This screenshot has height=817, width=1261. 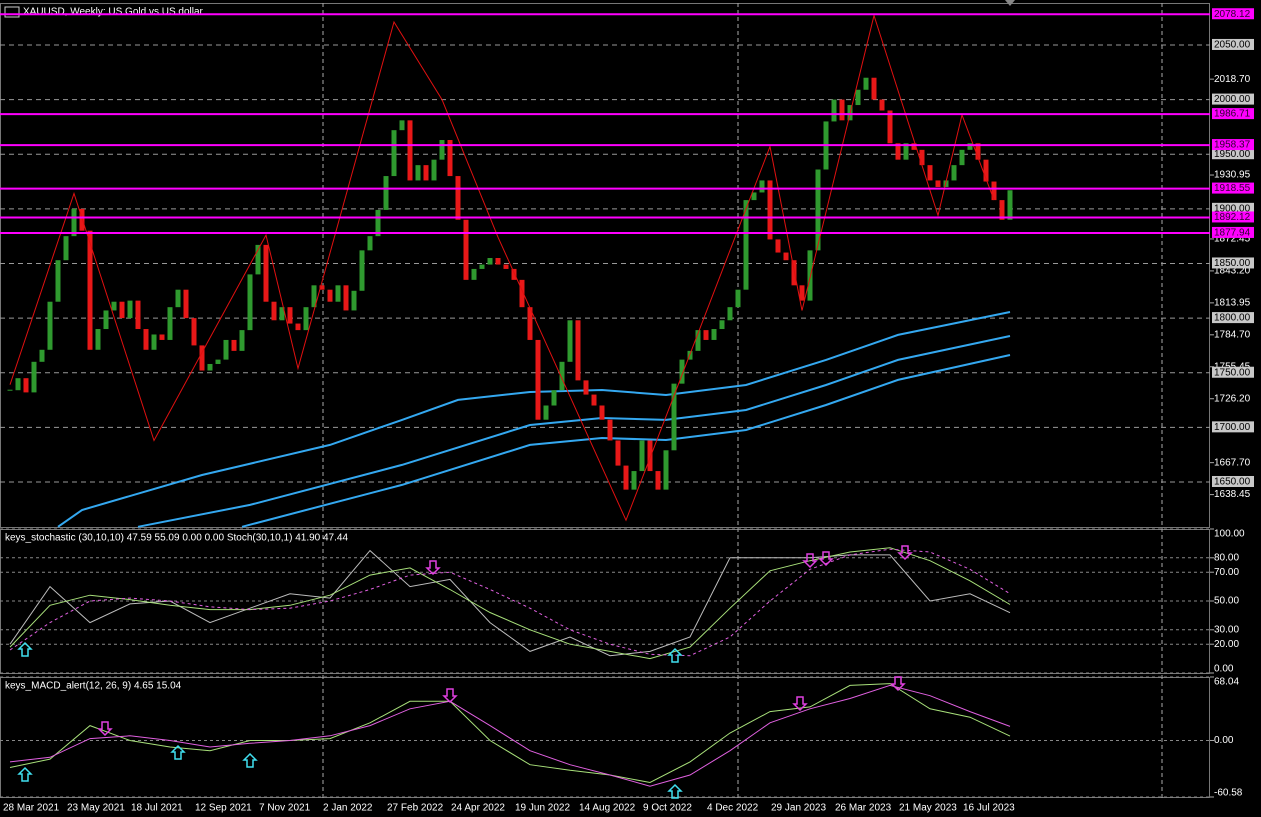 I want to click on y-tick-label: 30.00, so click(x=1226, y=629).